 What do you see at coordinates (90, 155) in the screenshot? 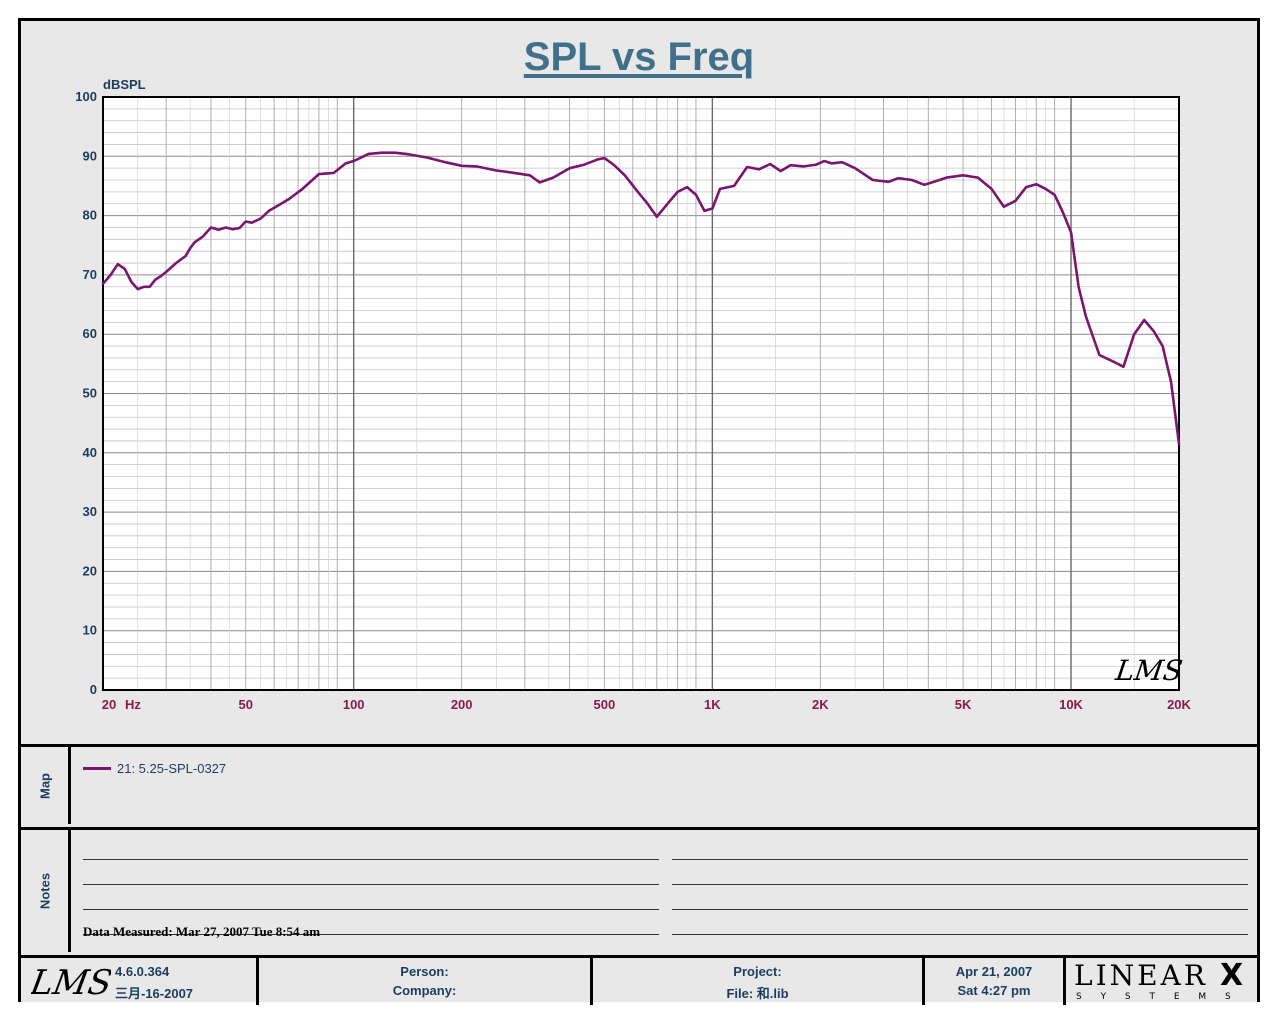
I see `y-tick-label: 90` at bounding box center [90, 155].